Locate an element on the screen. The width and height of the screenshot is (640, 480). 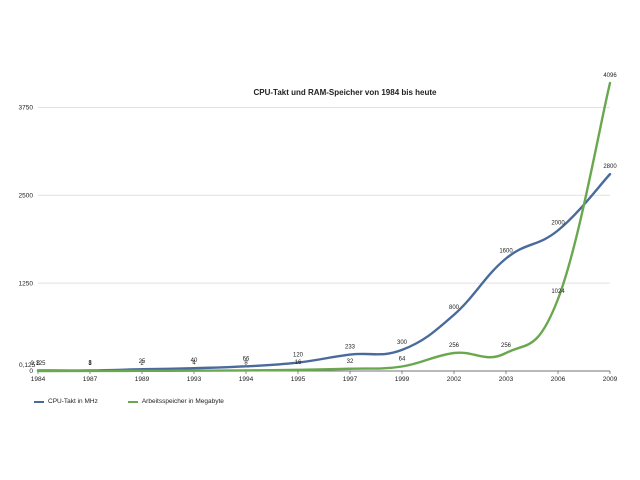
data-label: 1 is located at coordinates (90, 364).